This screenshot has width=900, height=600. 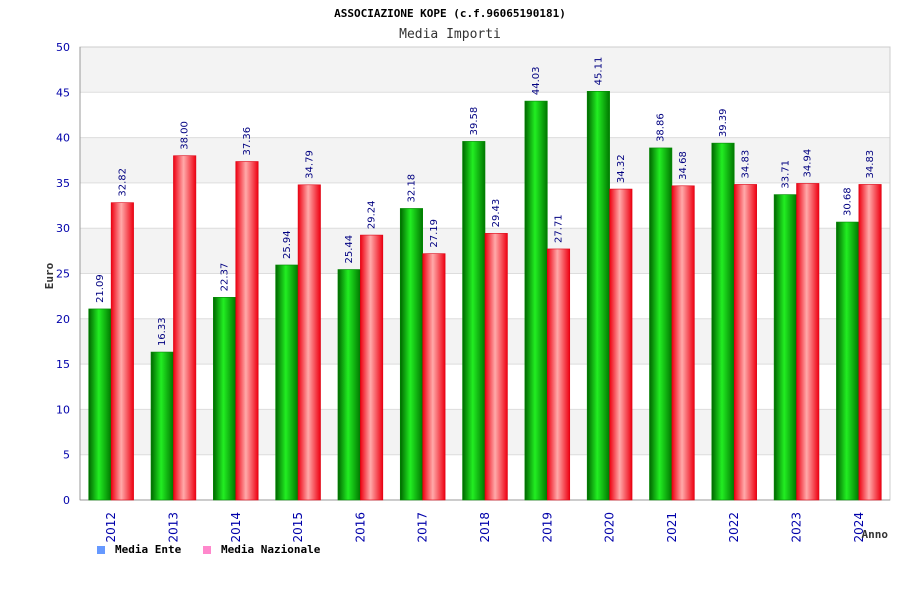 I want to click on value-label: 27.19, so click(x=434, y=233).